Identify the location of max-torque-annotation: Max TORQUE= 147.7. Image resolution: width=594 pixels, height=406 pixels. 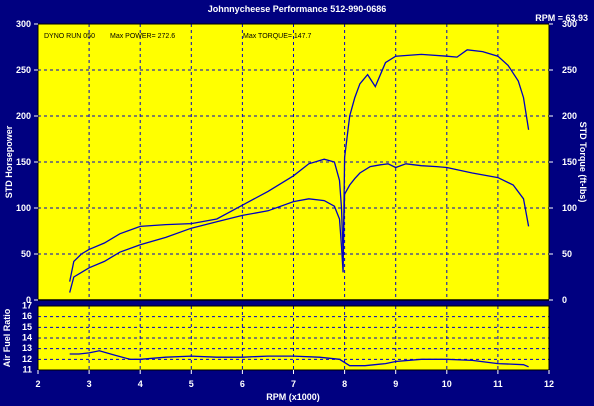
(277, 36).